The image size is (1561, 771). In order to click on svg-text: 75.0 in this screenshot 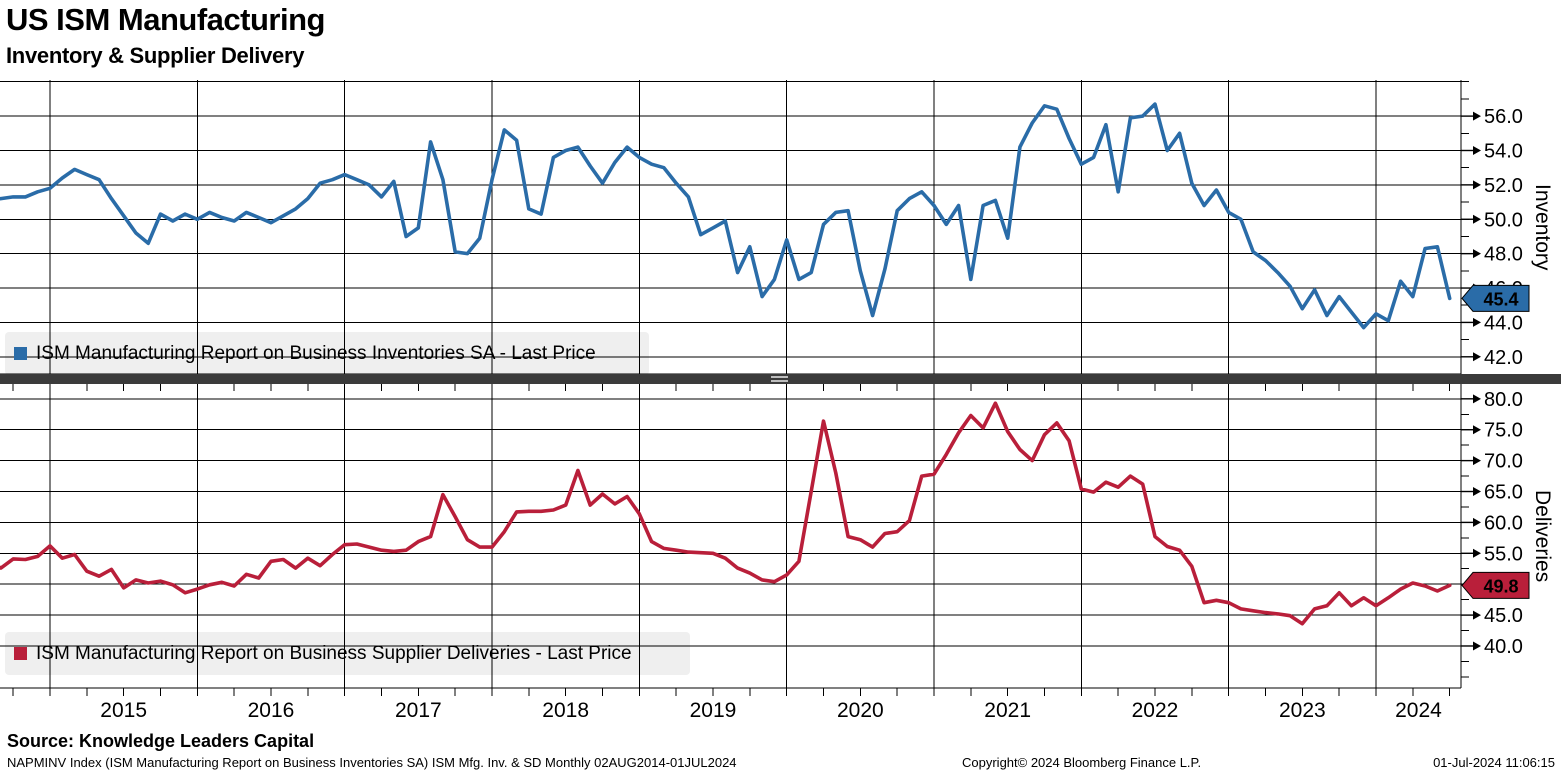, I will do `click(1503, 431)`.